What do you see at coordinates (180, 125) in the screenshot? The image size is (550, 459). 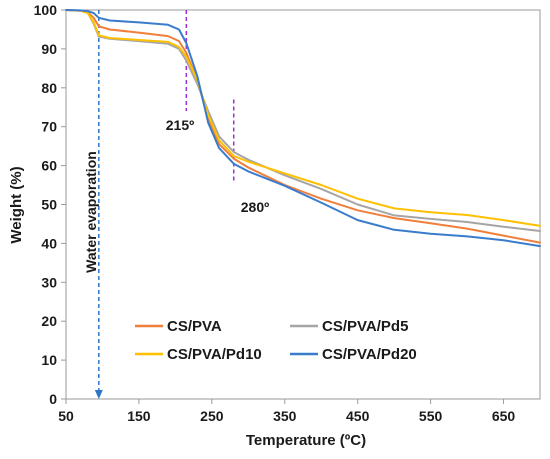 I see `label-215: 215º` at bounding box center [180, 125].